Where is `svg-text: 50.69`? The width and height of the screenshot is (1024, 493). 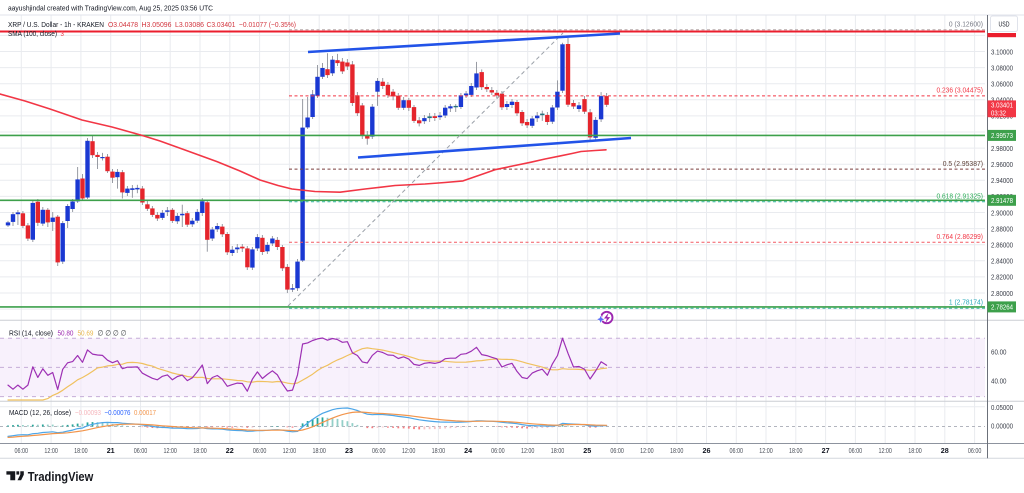 svg-text: 50.69 is located at coordinates (86, 333).